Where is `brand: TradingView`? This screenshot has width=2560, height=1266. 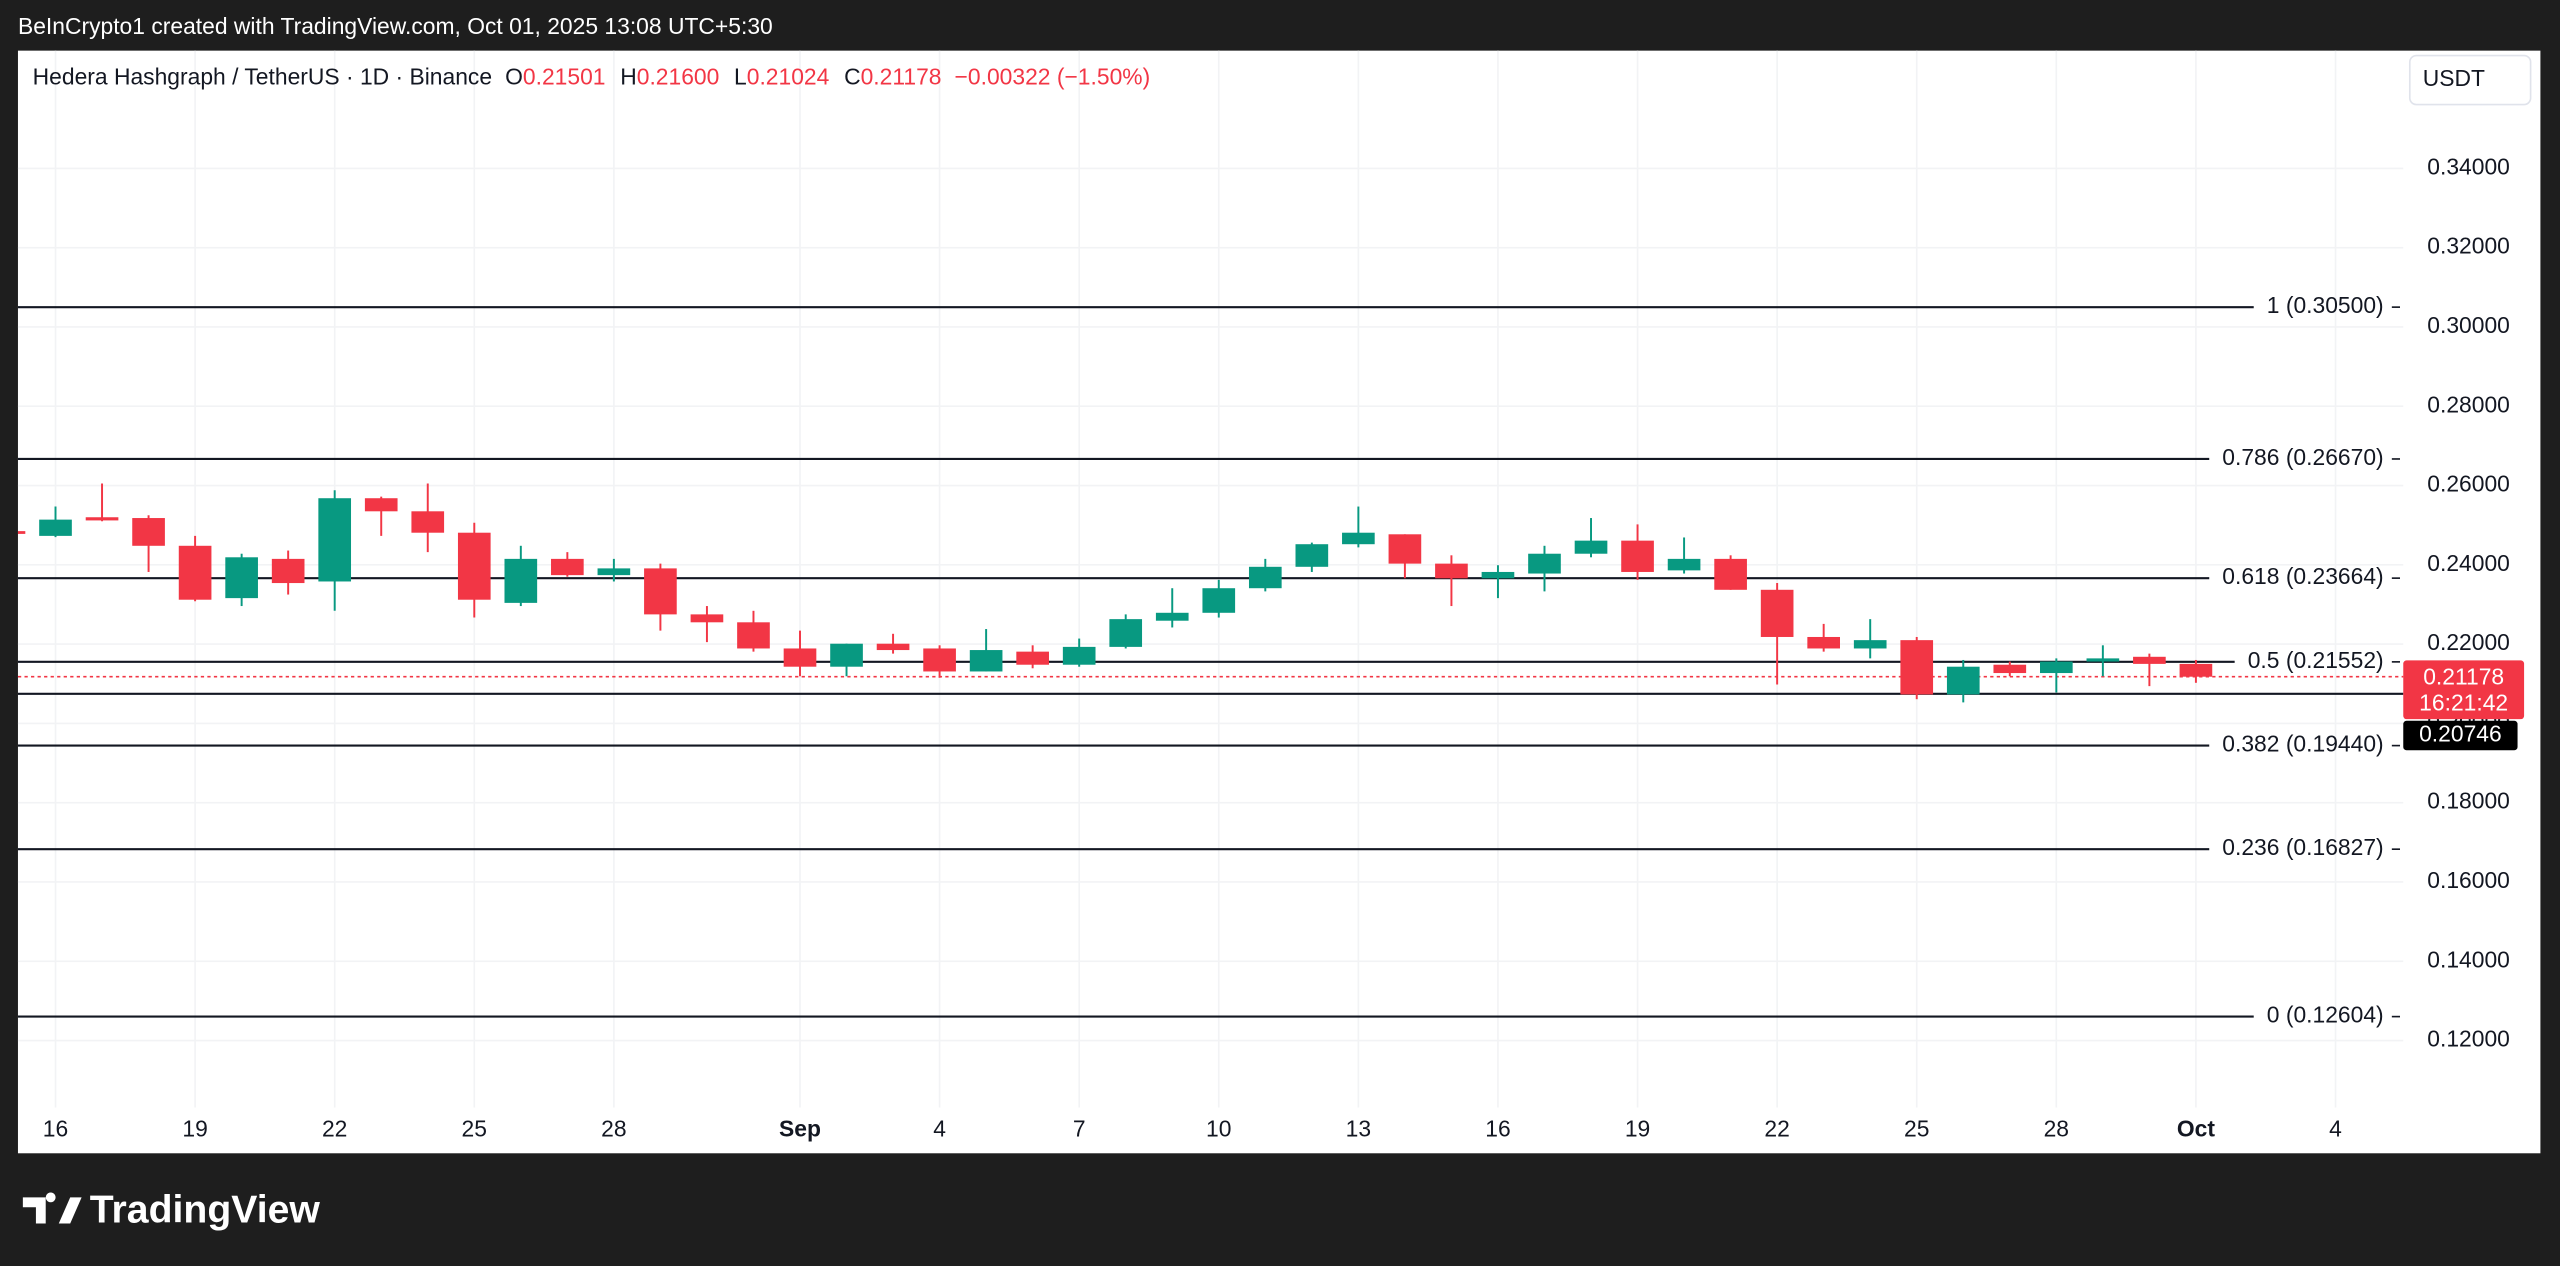 brand: TradingView is located at coordinates (171, 1209).